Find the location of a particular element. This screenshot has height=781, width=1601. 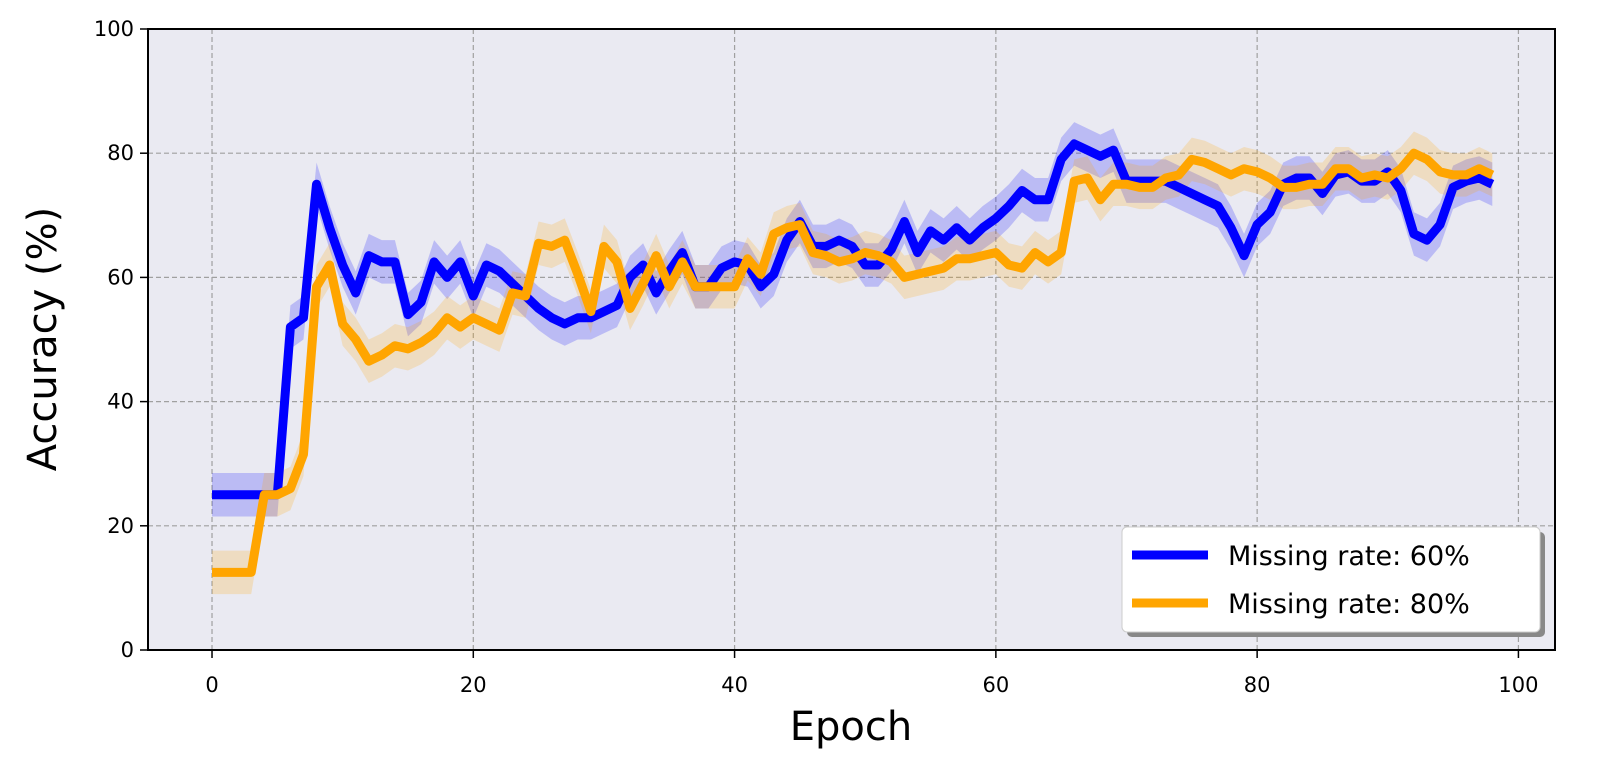

legend-label: Missing rate: 80% is located at coordinates (1349, 604).